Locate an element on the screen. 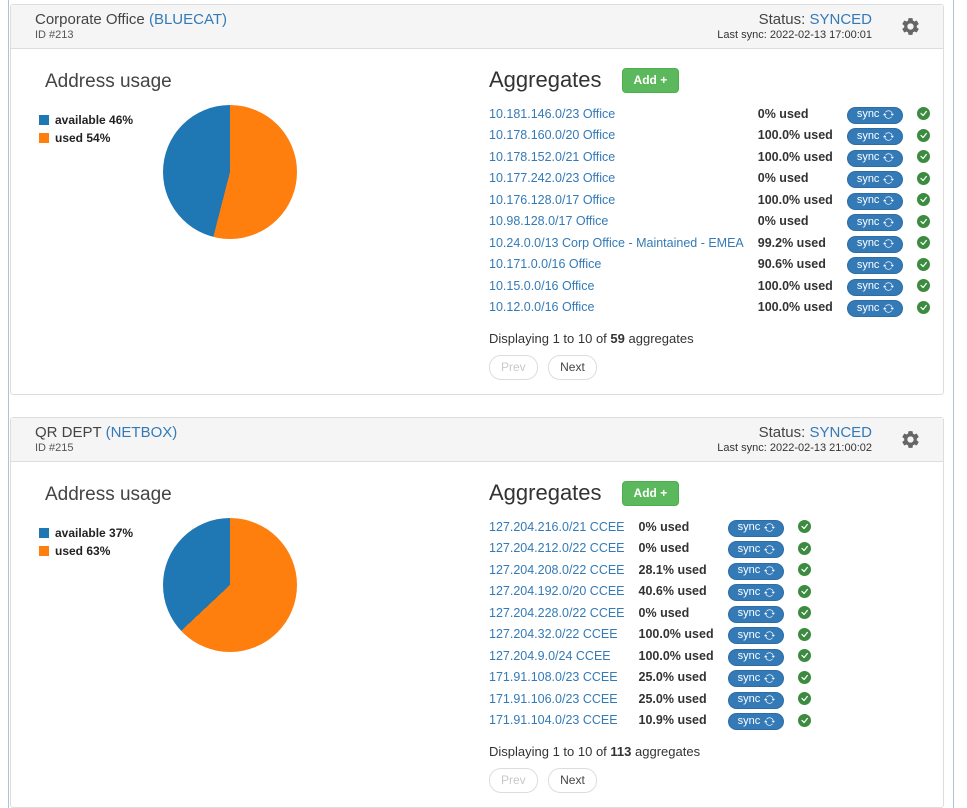 The height and width of the screenshot is (808, 967). legend-item-available: available 46% is located at coordinates (94, 120).